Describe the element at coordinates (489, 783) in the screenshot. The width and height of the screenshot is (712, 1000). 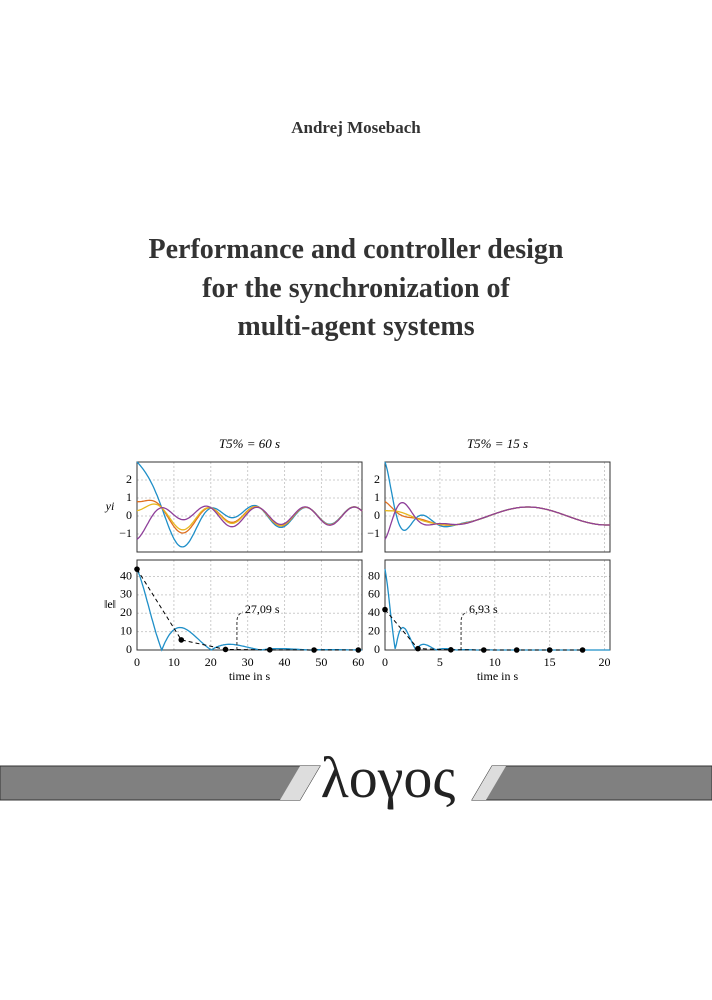
I see `band-right-tip` at that location.